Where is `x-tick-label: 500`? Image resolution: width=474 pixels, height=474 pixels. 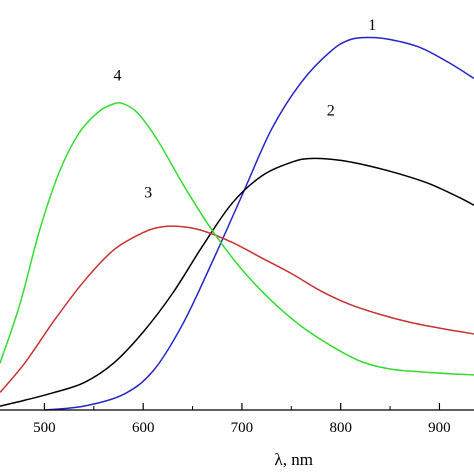 x-tick-label: 500 is located at coordinates (44, 428).